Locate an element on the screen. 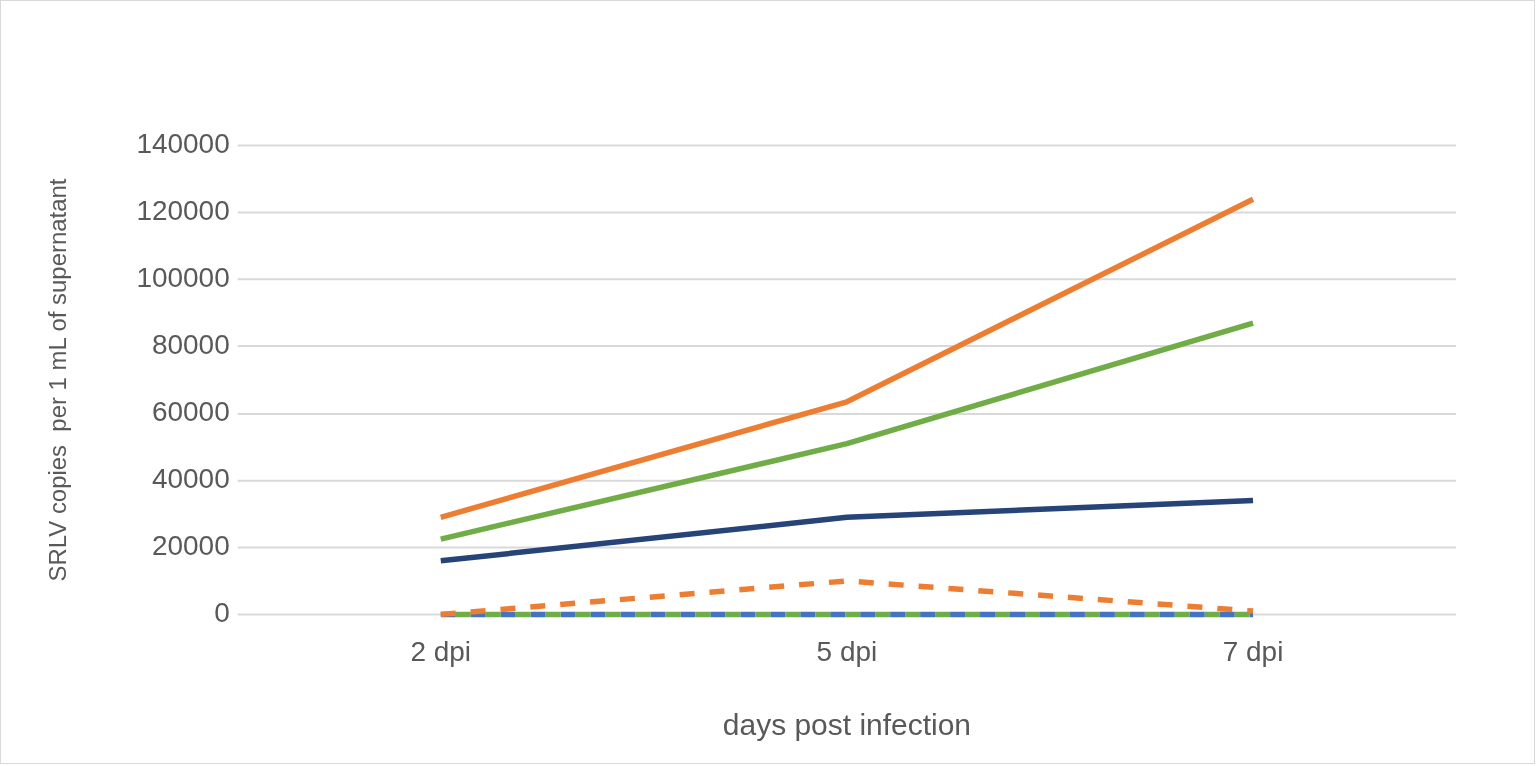 The image size is (1537, 766). y-tick-label: 20000 is located at coordinates (190, 546).